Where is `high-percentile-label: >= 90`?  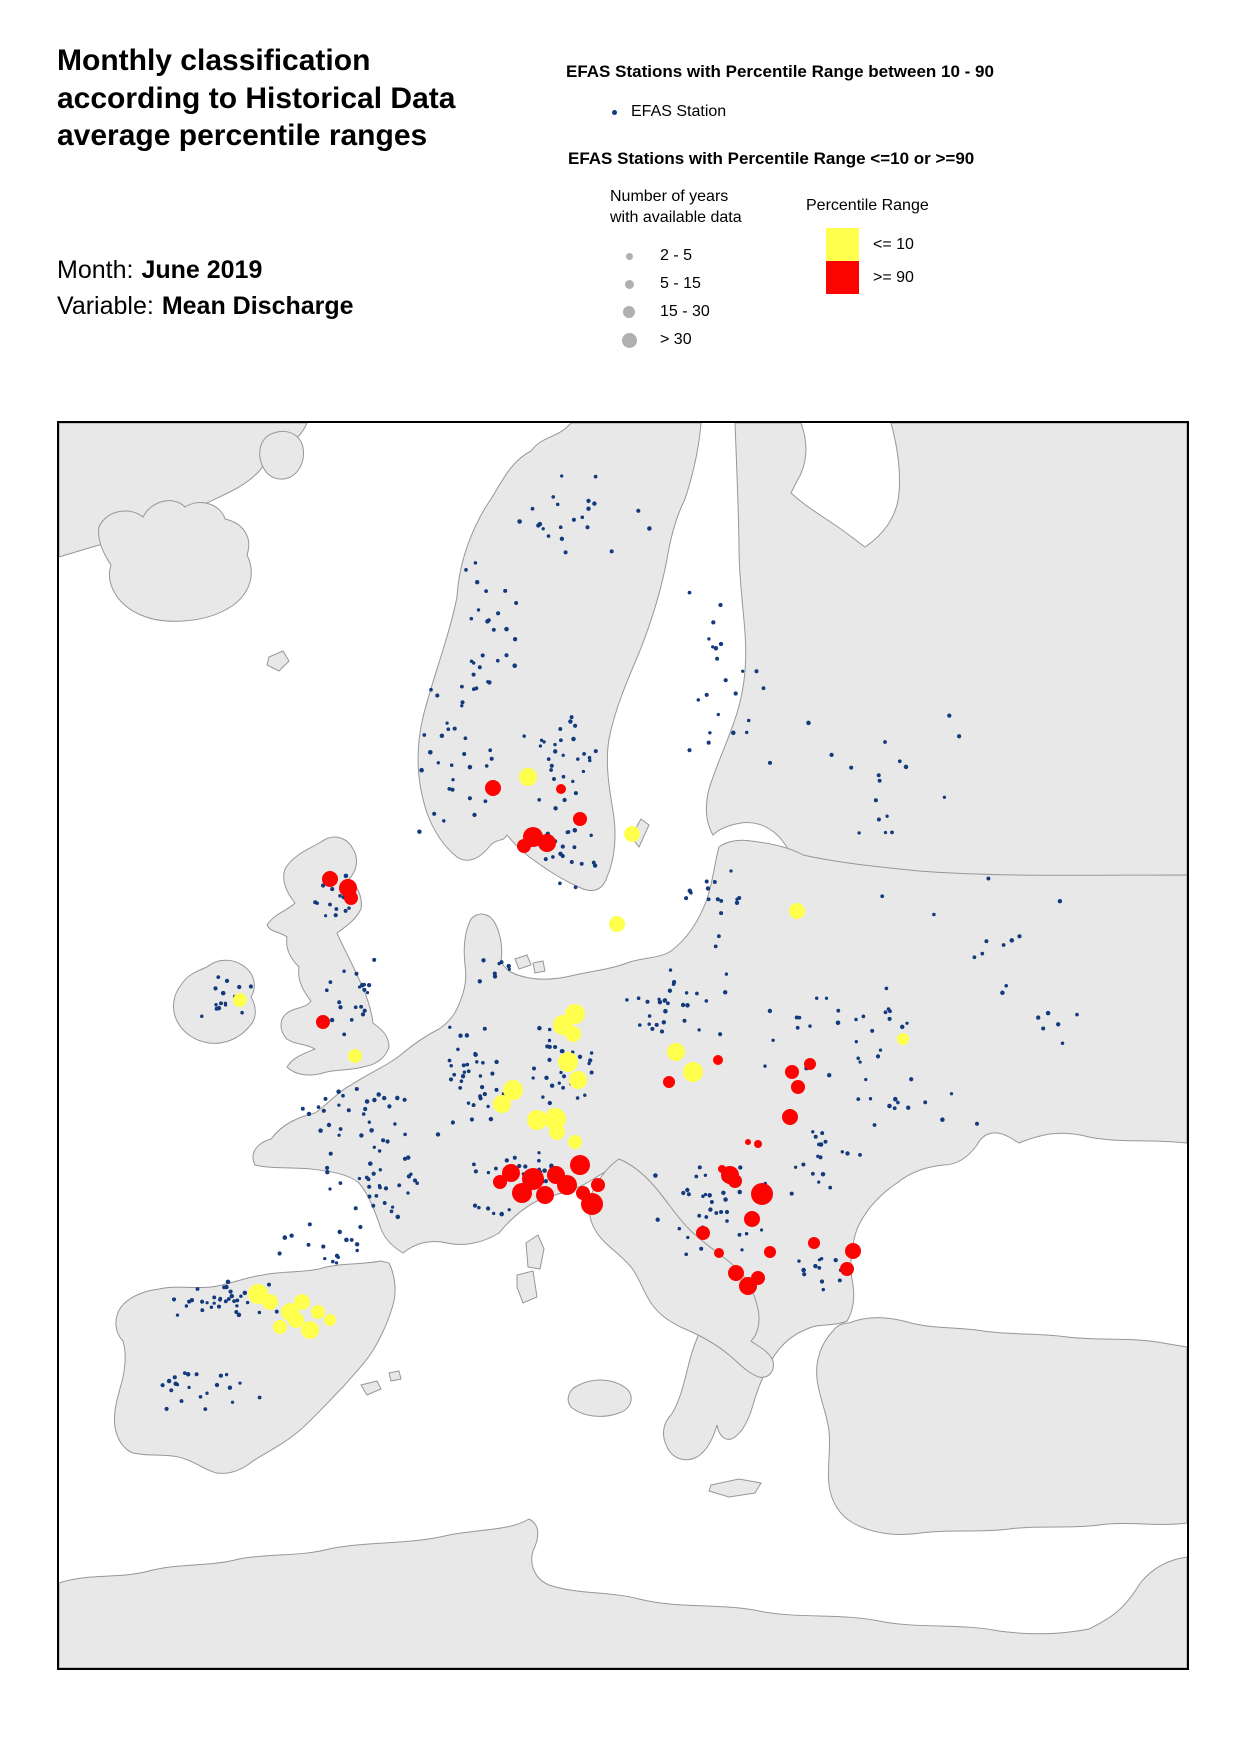 high-percentile-label: >= 90 is located at coordinates (893, 277).